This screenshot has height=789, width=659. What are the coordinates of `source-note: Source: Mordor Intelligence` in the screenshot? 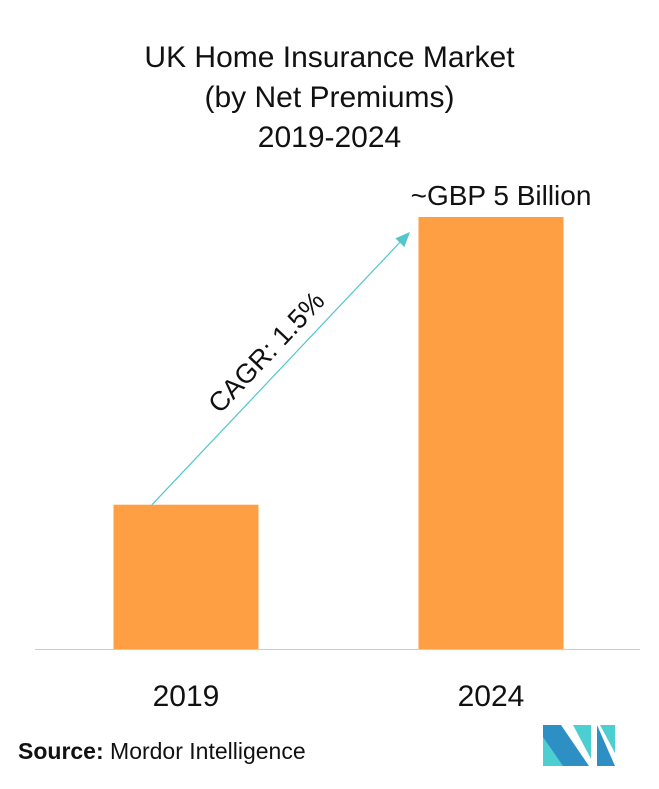 It's located at (162, 751).